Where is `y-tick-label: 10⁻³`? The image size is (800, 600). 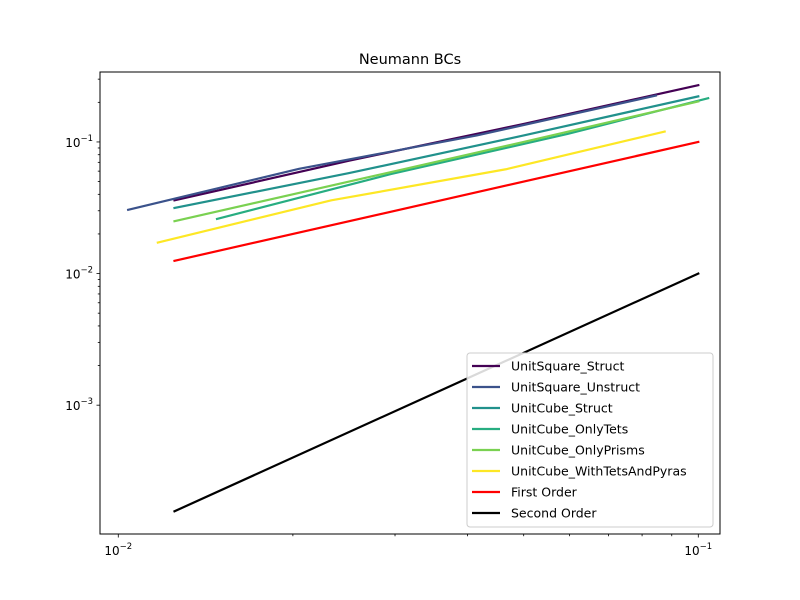 y-tick-label: 10⁻³ is located at coordinates (79, 405).